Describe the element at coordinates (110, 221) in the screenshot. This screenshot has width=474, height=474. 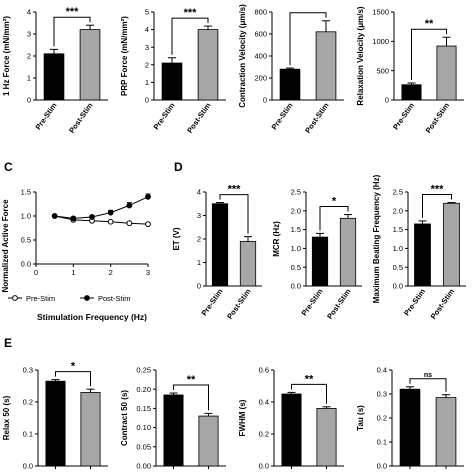
I see `point-pre-stim` at that location.